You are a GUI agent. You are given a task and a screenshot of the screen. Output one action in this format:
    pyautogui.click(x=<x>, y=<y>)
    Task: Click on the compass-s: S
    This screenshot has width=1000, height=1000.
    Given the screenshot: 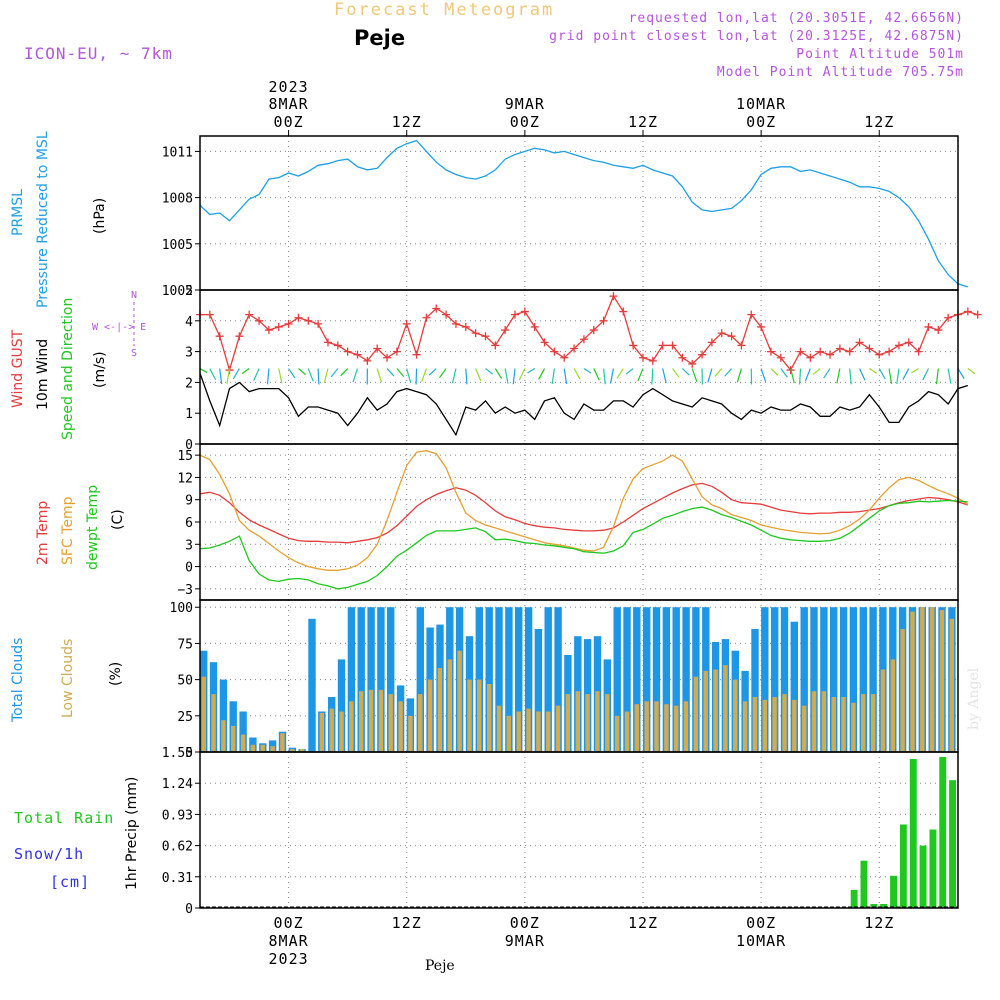 What is the action you would take?
    pyautogui.click(x=134, y=353)
    